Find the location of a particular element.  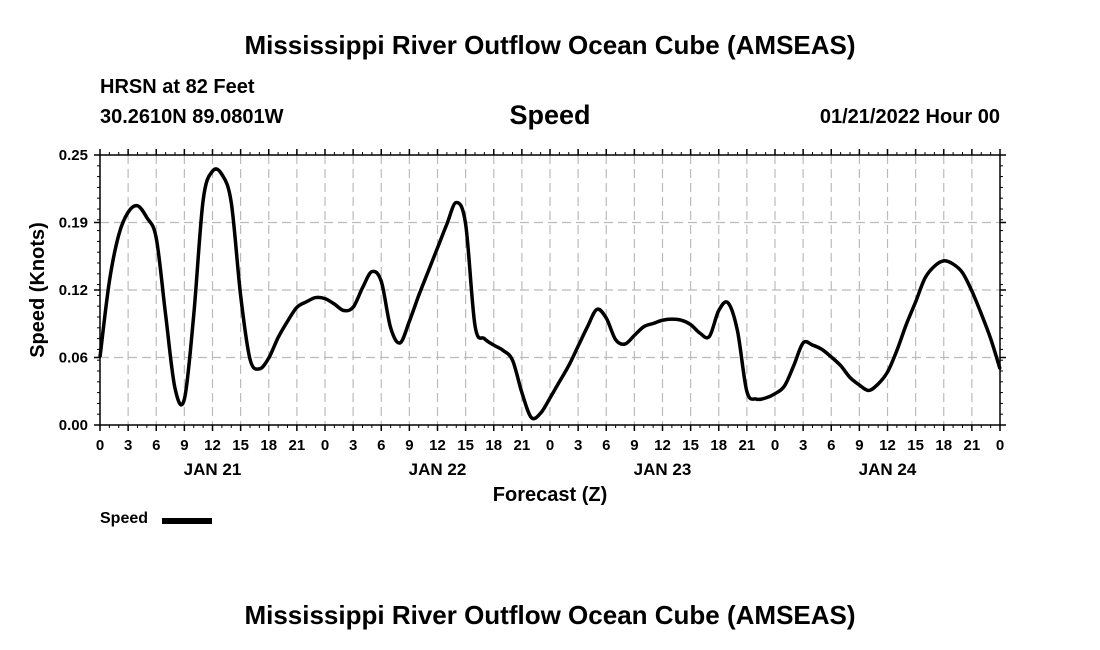

y-tick-label: 0.25 is located at coordinates (73, 155).